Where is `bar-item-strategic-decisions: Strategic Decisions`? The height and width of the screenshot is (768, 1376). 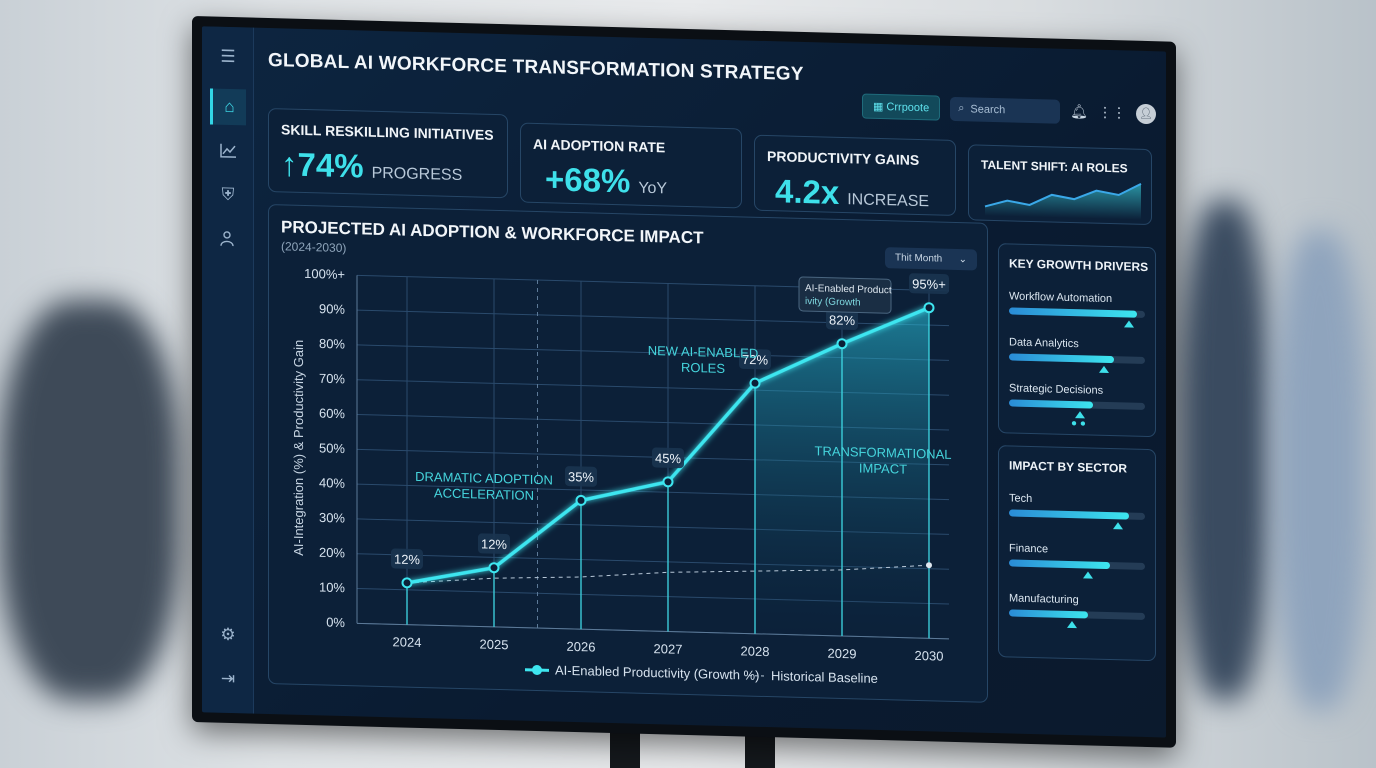
bar-item-strategic-decisions: Strategic Decisions is located at coordinates (1077, 400).